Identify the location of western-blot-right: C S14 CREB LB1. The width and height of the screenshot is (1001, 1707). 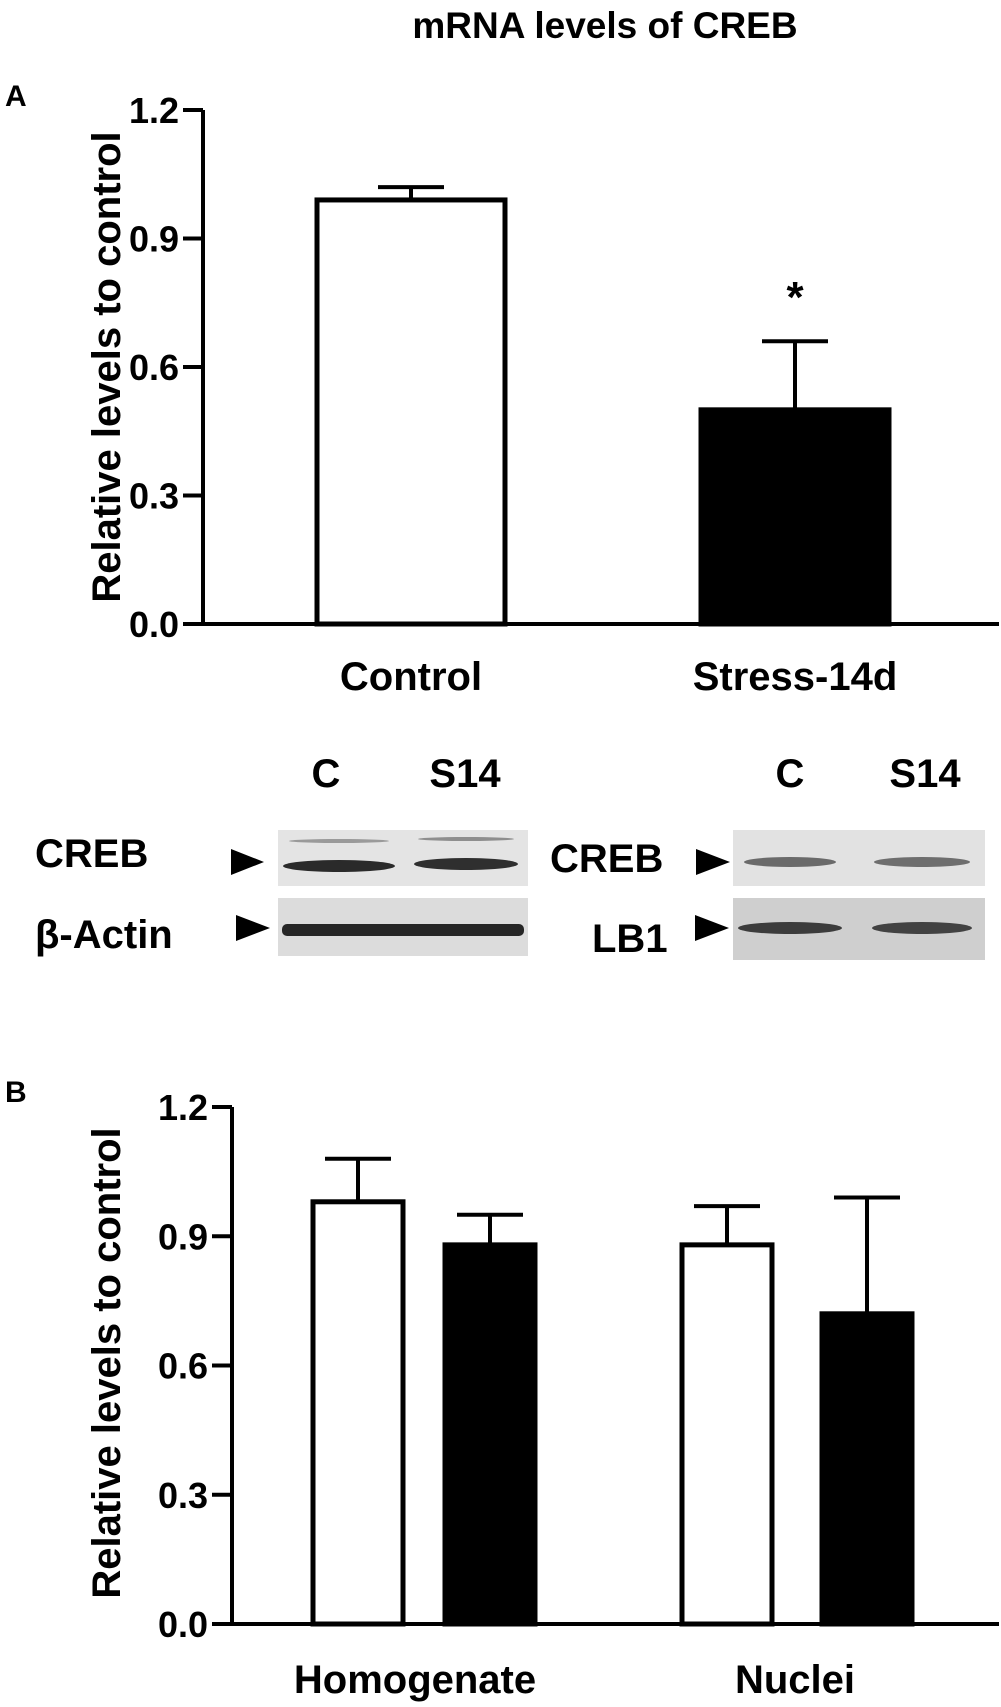
(767, 856).